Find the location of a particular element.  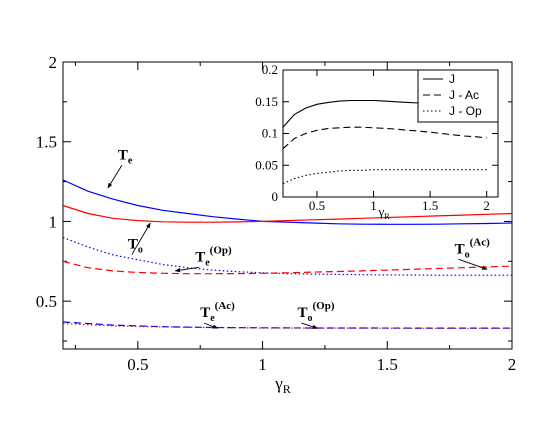

annotation-ToAc: To(Ac) is located at coordinates (473, 253).